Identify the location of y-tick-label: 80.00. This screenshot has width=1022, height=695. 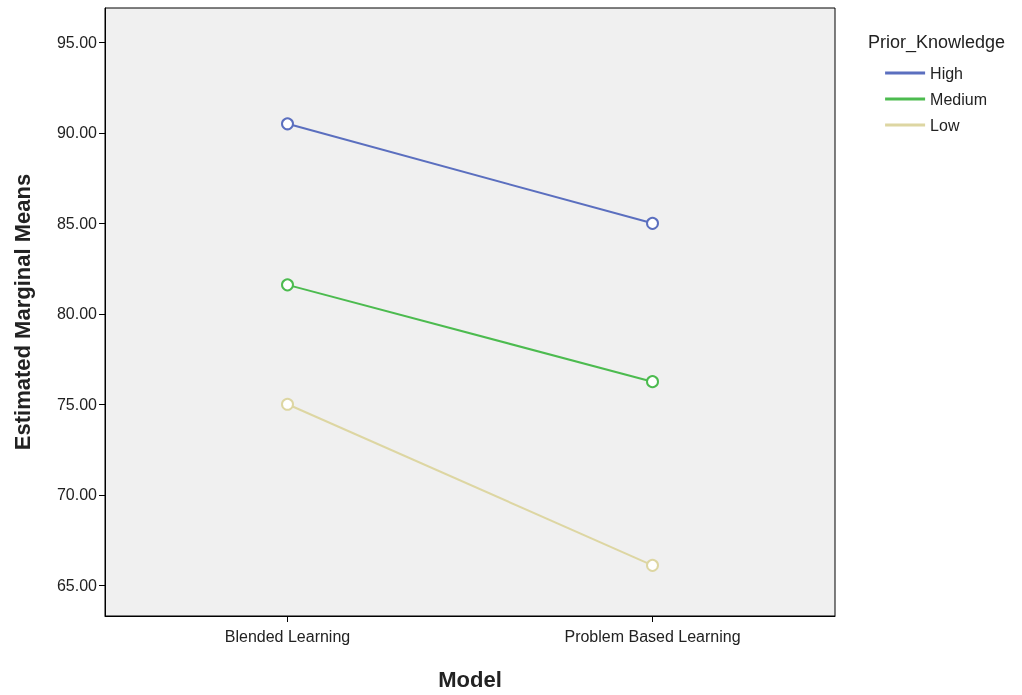
(77, 314).